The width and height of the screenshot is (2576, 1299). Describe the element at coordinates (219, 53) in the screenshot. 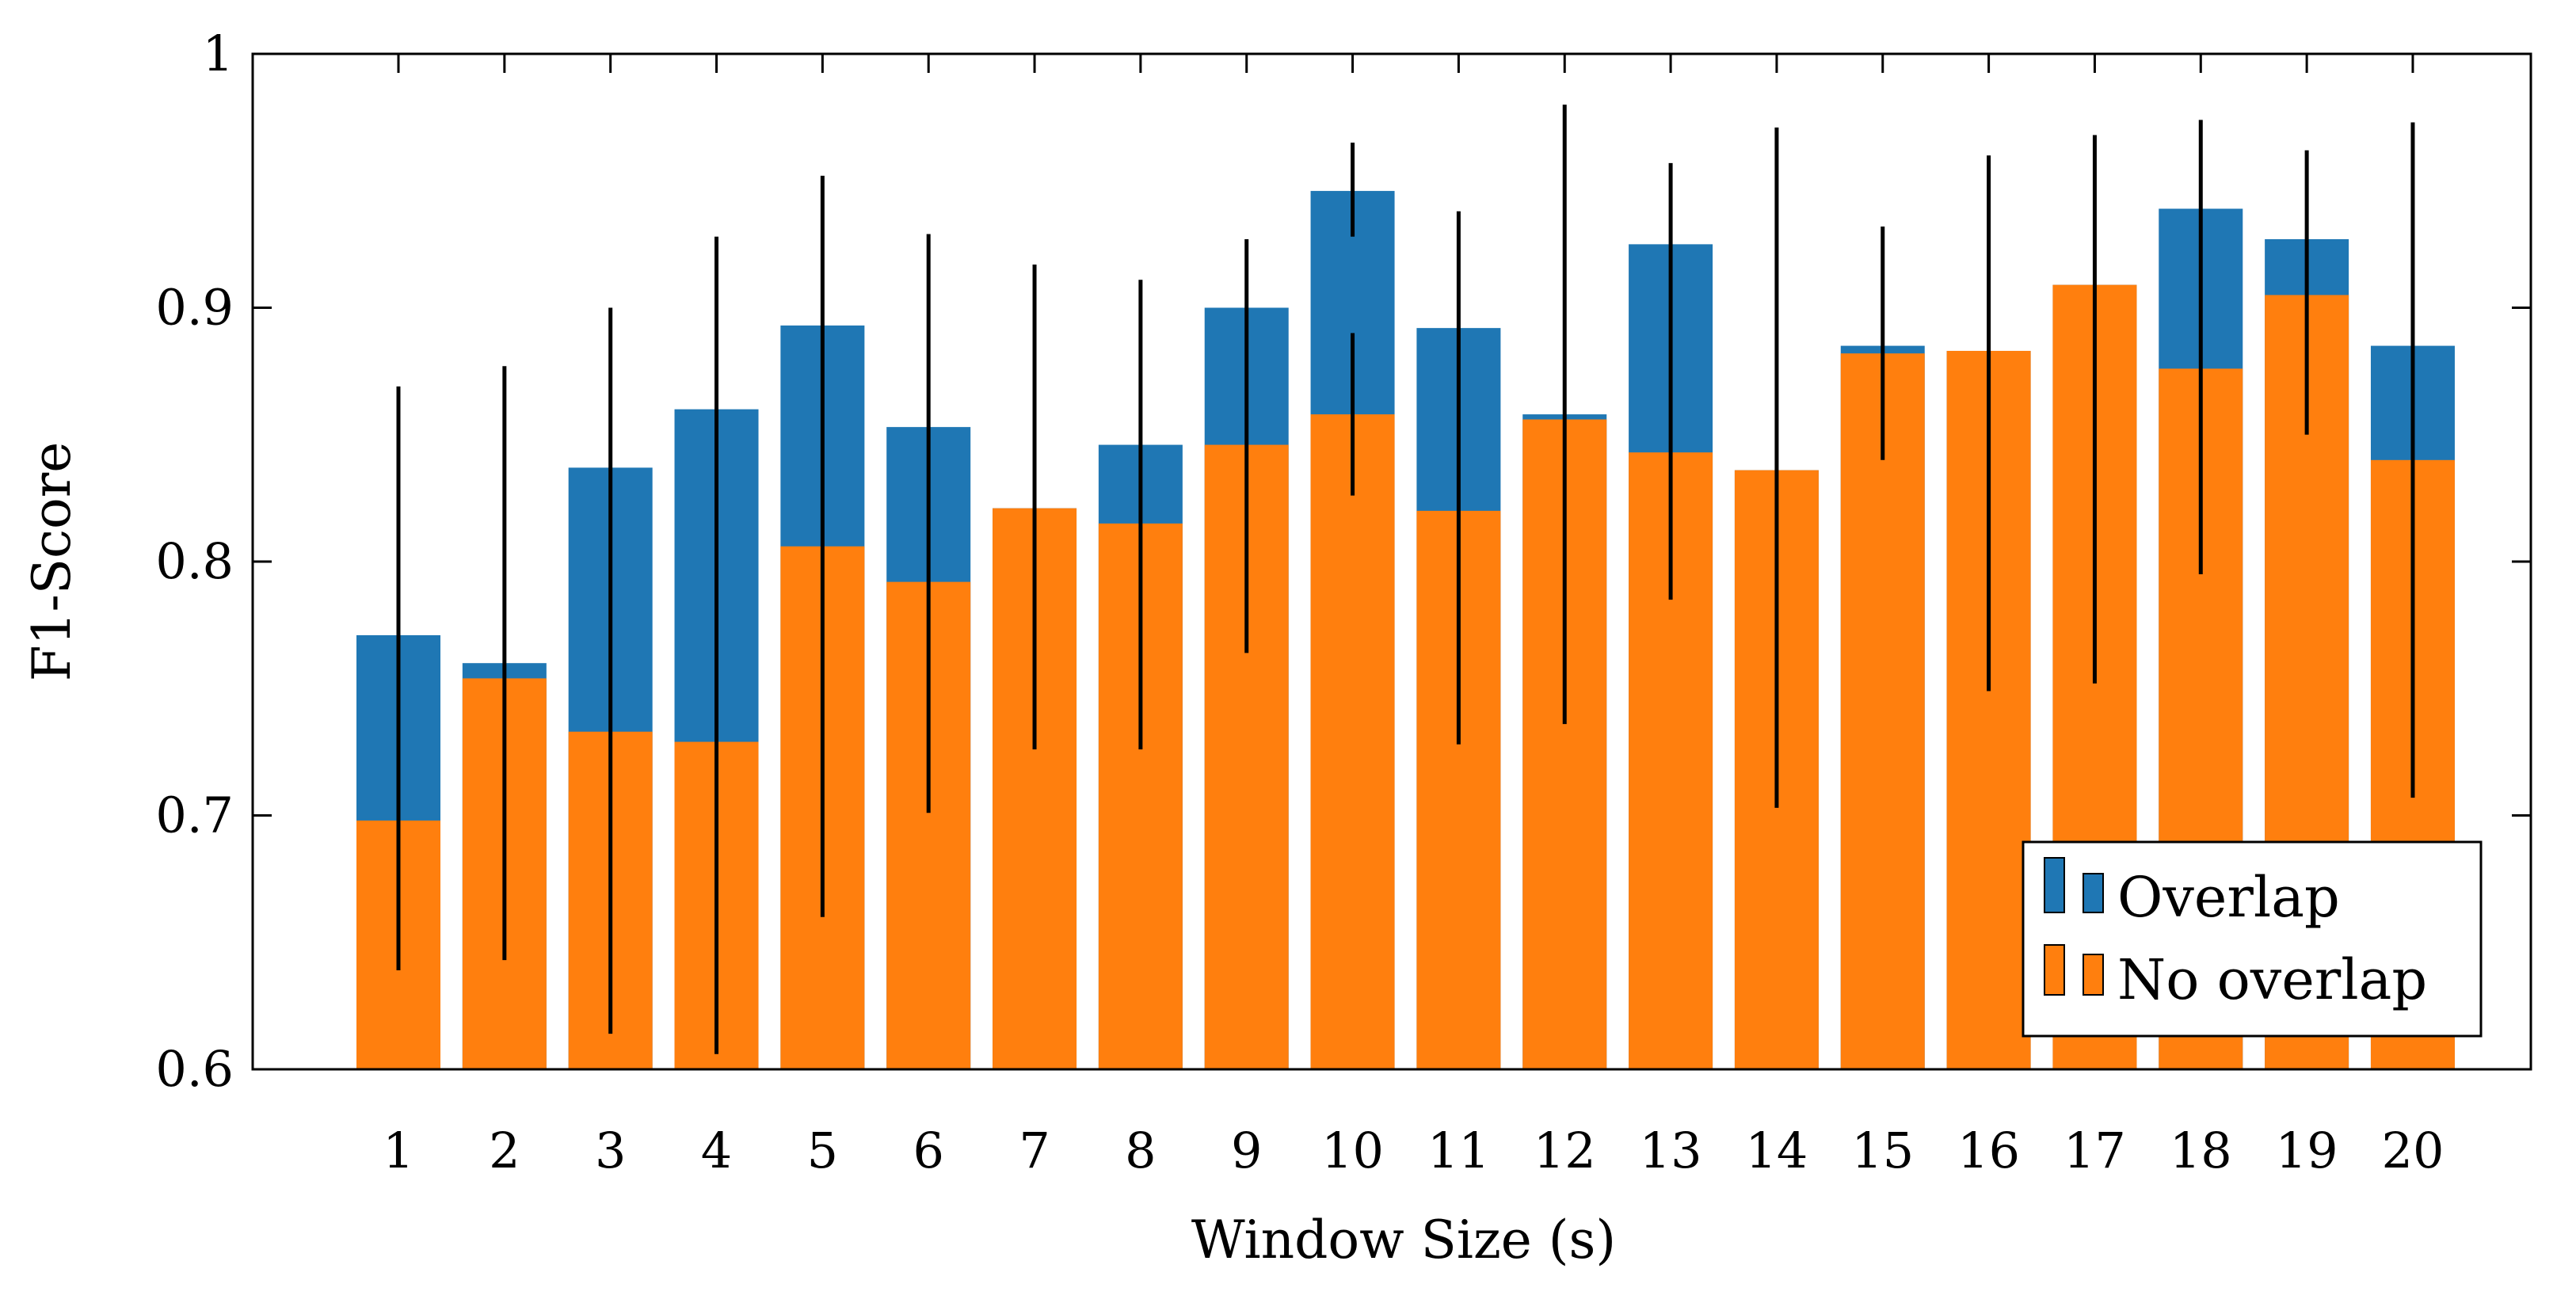

I see `y-tick-label: 1` at that location.